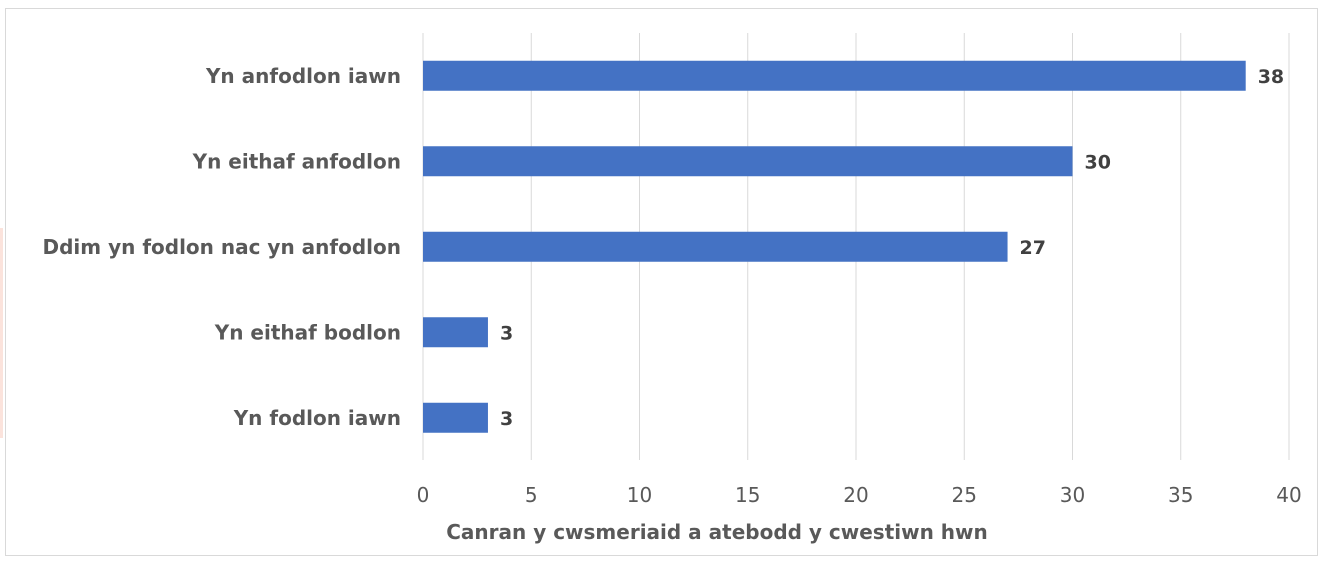 The width and height of the screenshot is (1326, 562). I want to click on category-label-4: Yn fodlon iawn, so click(317, 418).